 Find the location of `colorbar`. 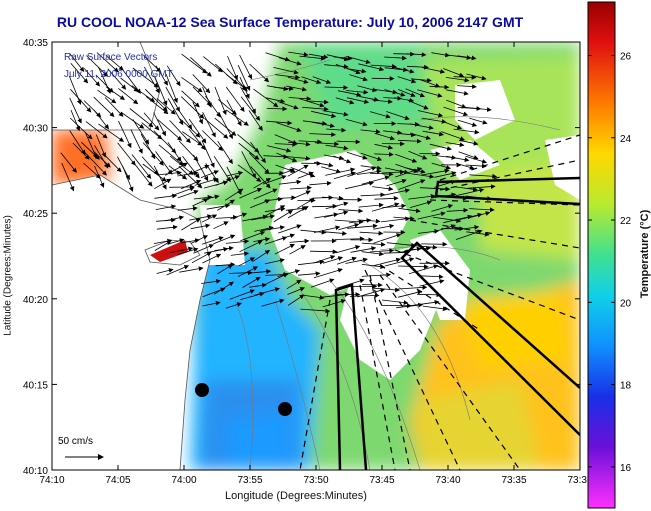

colorbar is located at coordinates (601, 255).